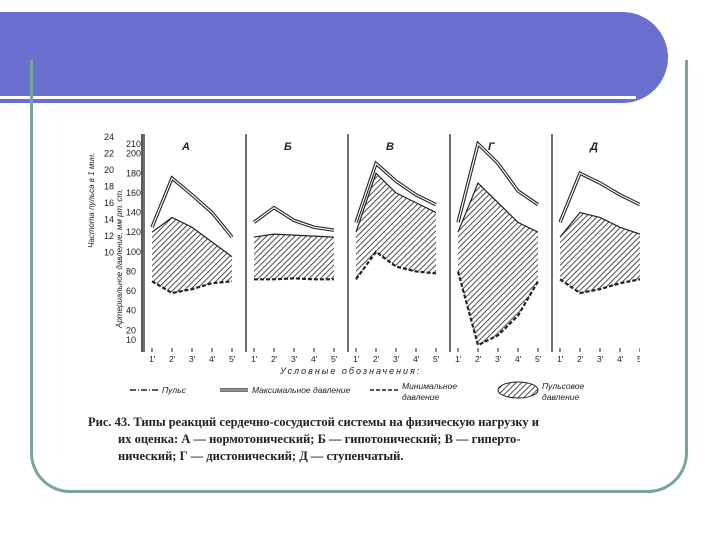 This screenshot has width=720, height=540. What do you see at coordinates (288, 147) in the screenshot?
I see `panel-label: Б` at bounding box center [288, 147].